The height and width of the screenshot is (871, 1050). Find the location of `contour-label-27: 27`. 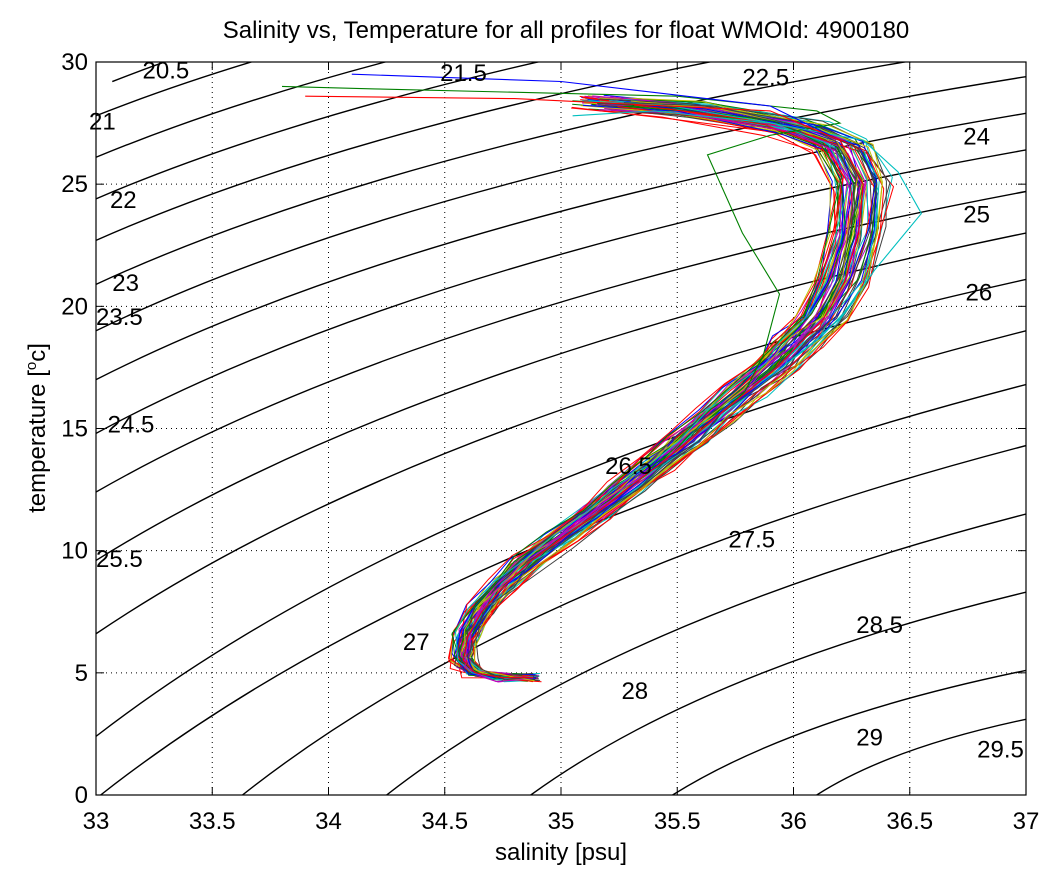

contour-label-27: 27 is located at coordinates (416, 642).